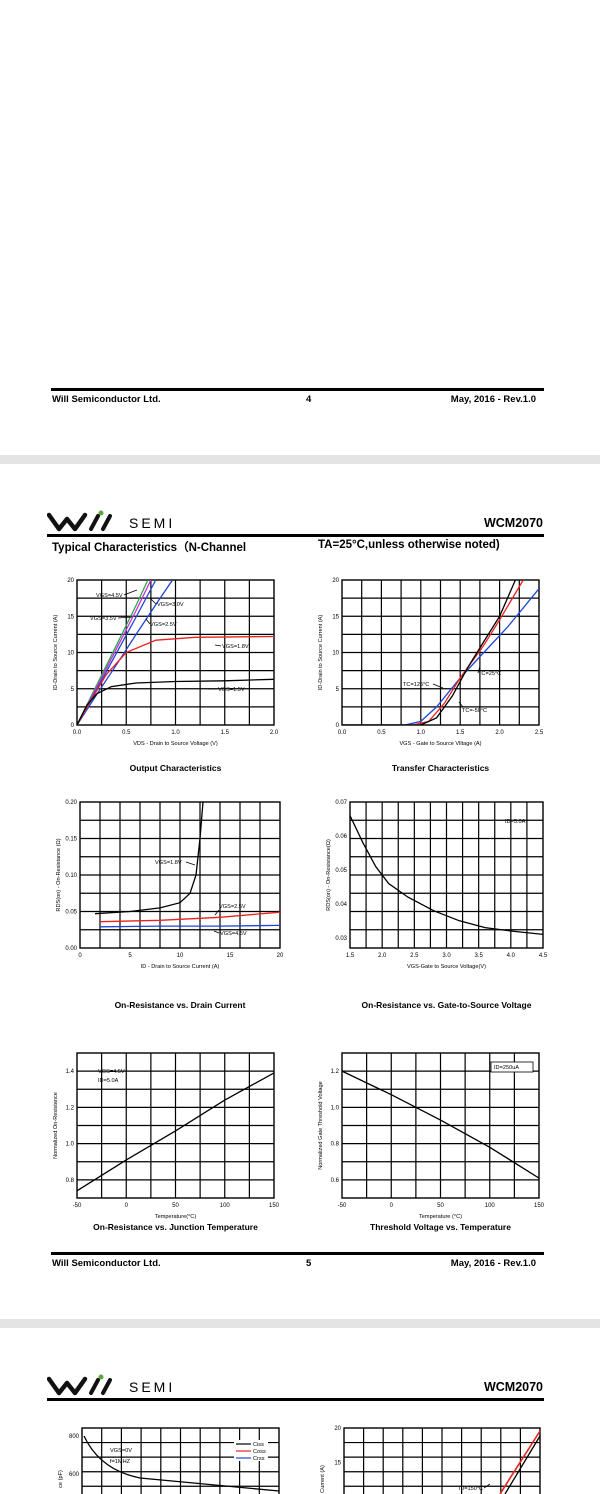  Describe the element at coordinates (280, 956) in the screenshot. I see `x-tick-label: 20` at that location.